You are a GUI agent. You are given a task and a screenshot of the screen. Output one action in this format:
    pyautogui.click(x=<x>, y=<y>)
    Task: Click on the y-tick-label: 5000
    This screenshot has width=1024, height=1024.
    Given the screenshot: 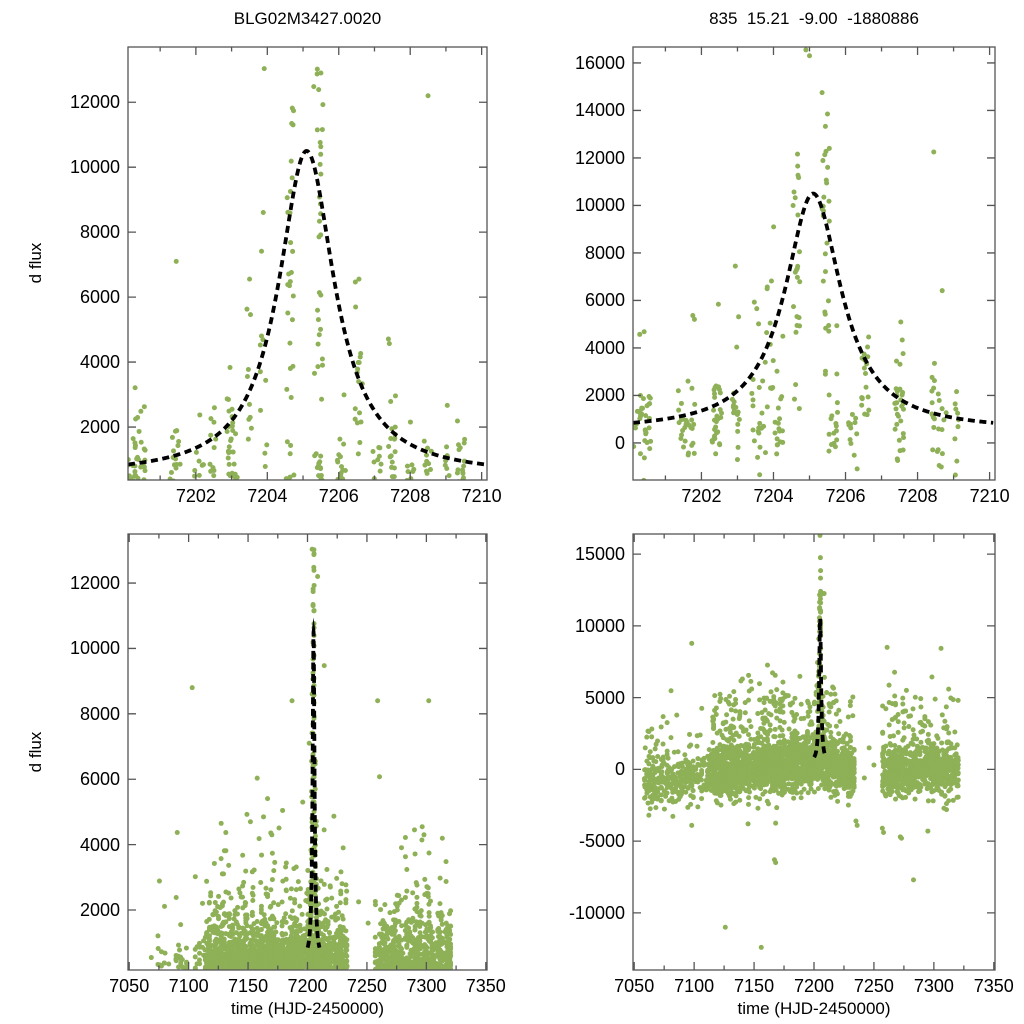 What is the action you would take?
    pyautogui.click(x=604, y=697)
    